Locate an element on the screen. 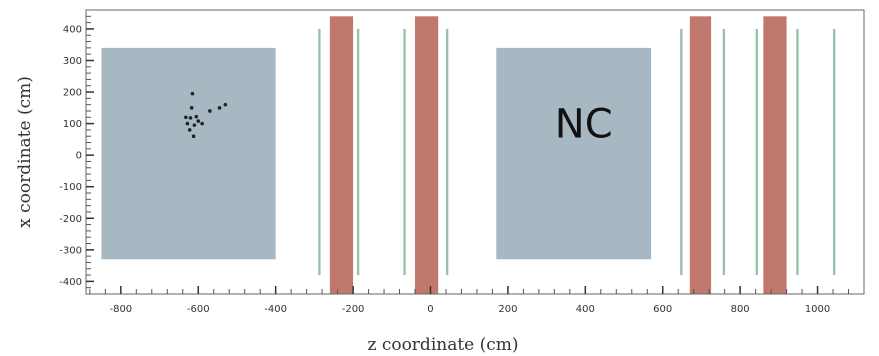 The image size is (879, 356). y-tick-label-0: 400 is located at coordinates (72, 29).